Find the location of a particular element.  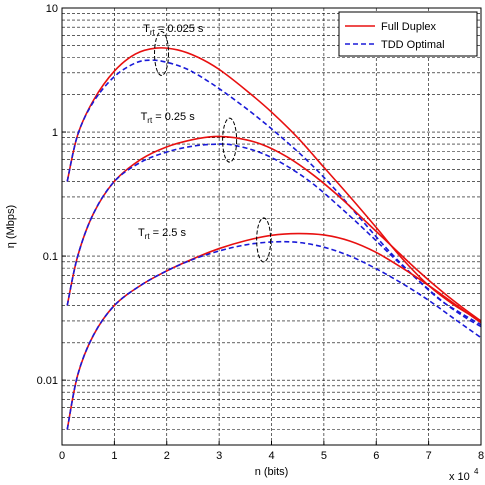

x-tick-label-8: 8 is located at coordinates (481, 456).